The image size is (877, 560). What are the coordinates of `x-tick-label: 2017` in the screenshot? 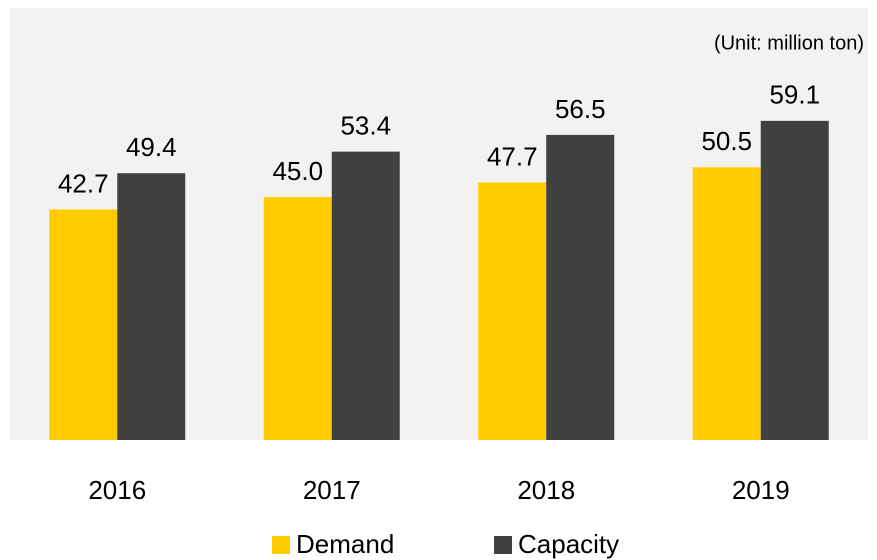 It's located at (332, 490).